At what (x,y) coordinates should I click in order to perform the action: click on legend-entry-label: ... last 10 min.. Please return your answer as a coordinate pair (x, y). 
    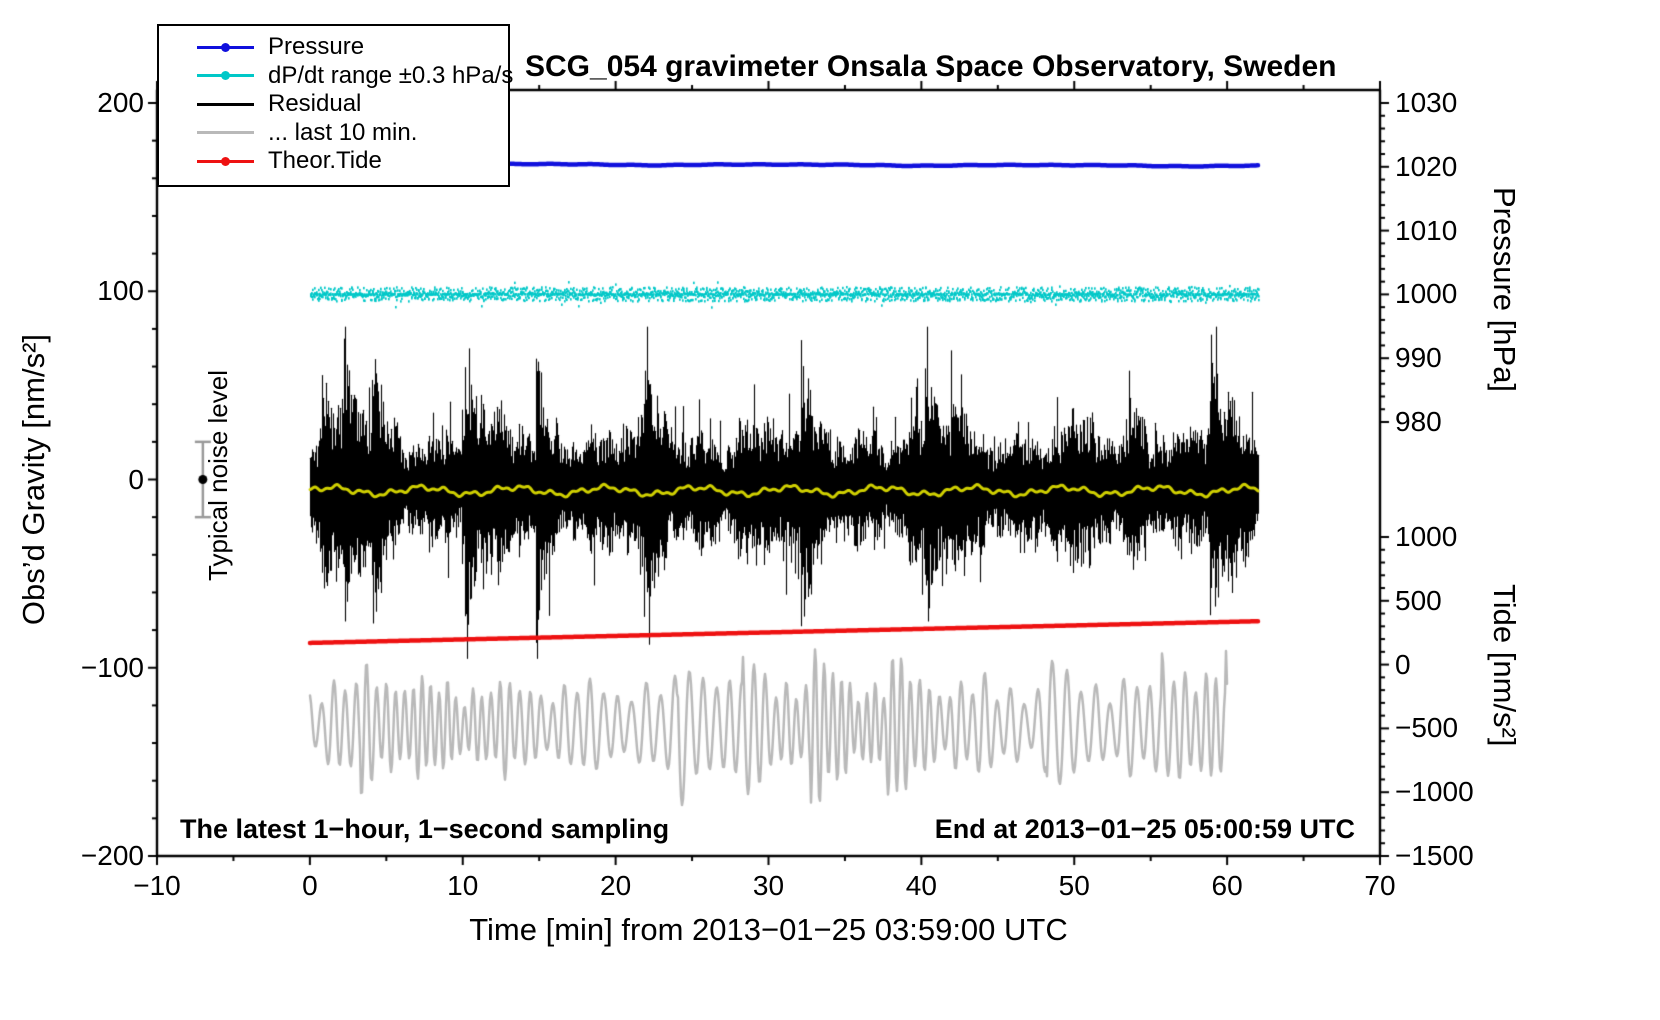
    Looking at the image, I should click on (343, 132).